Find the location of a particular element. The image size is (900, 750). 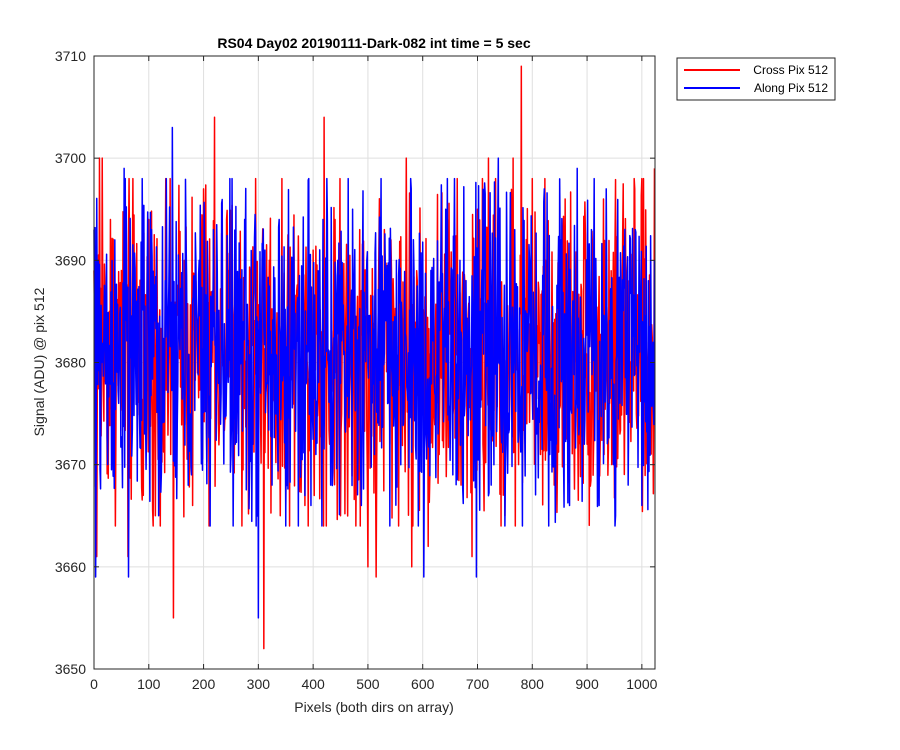

y-tick-label: 3710 is located at coordinates (70, 56).